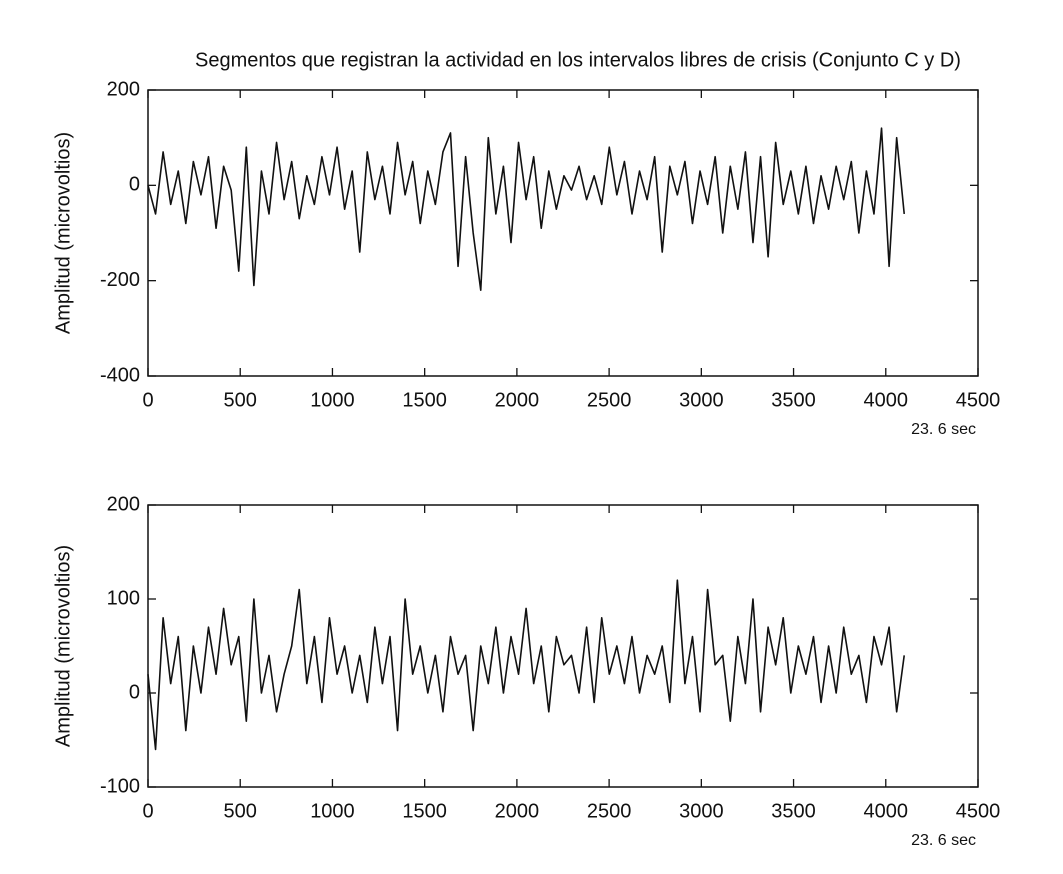 Image resolution: width=1063 pixels, height=874 pixels. I want to click on y-tick-label: 100, so click(123, 598).